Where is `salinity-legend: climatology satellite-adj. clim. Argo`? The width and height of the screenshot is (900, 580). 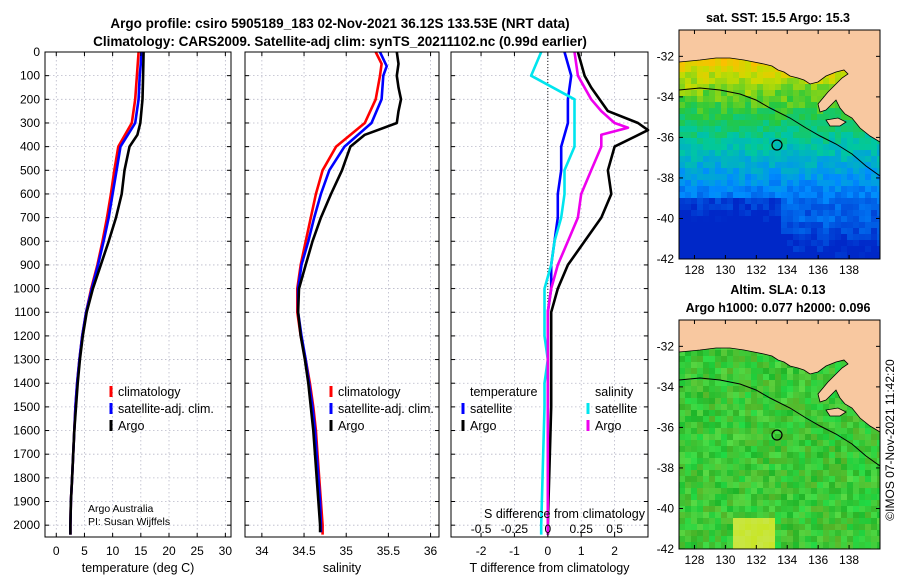 salinity-legend: climatology satellite-adj. clim. Argo is located at coordinates (381, 409).